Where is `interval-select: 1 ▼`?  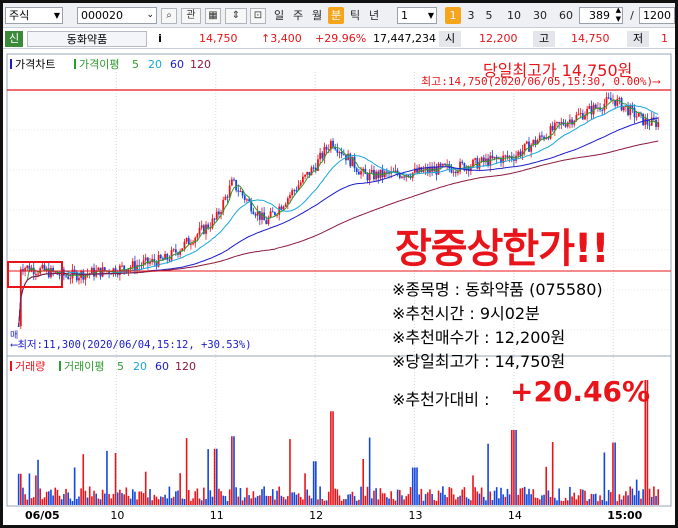 interval-select: 1 ▼ is located at coordinates (417, 15).